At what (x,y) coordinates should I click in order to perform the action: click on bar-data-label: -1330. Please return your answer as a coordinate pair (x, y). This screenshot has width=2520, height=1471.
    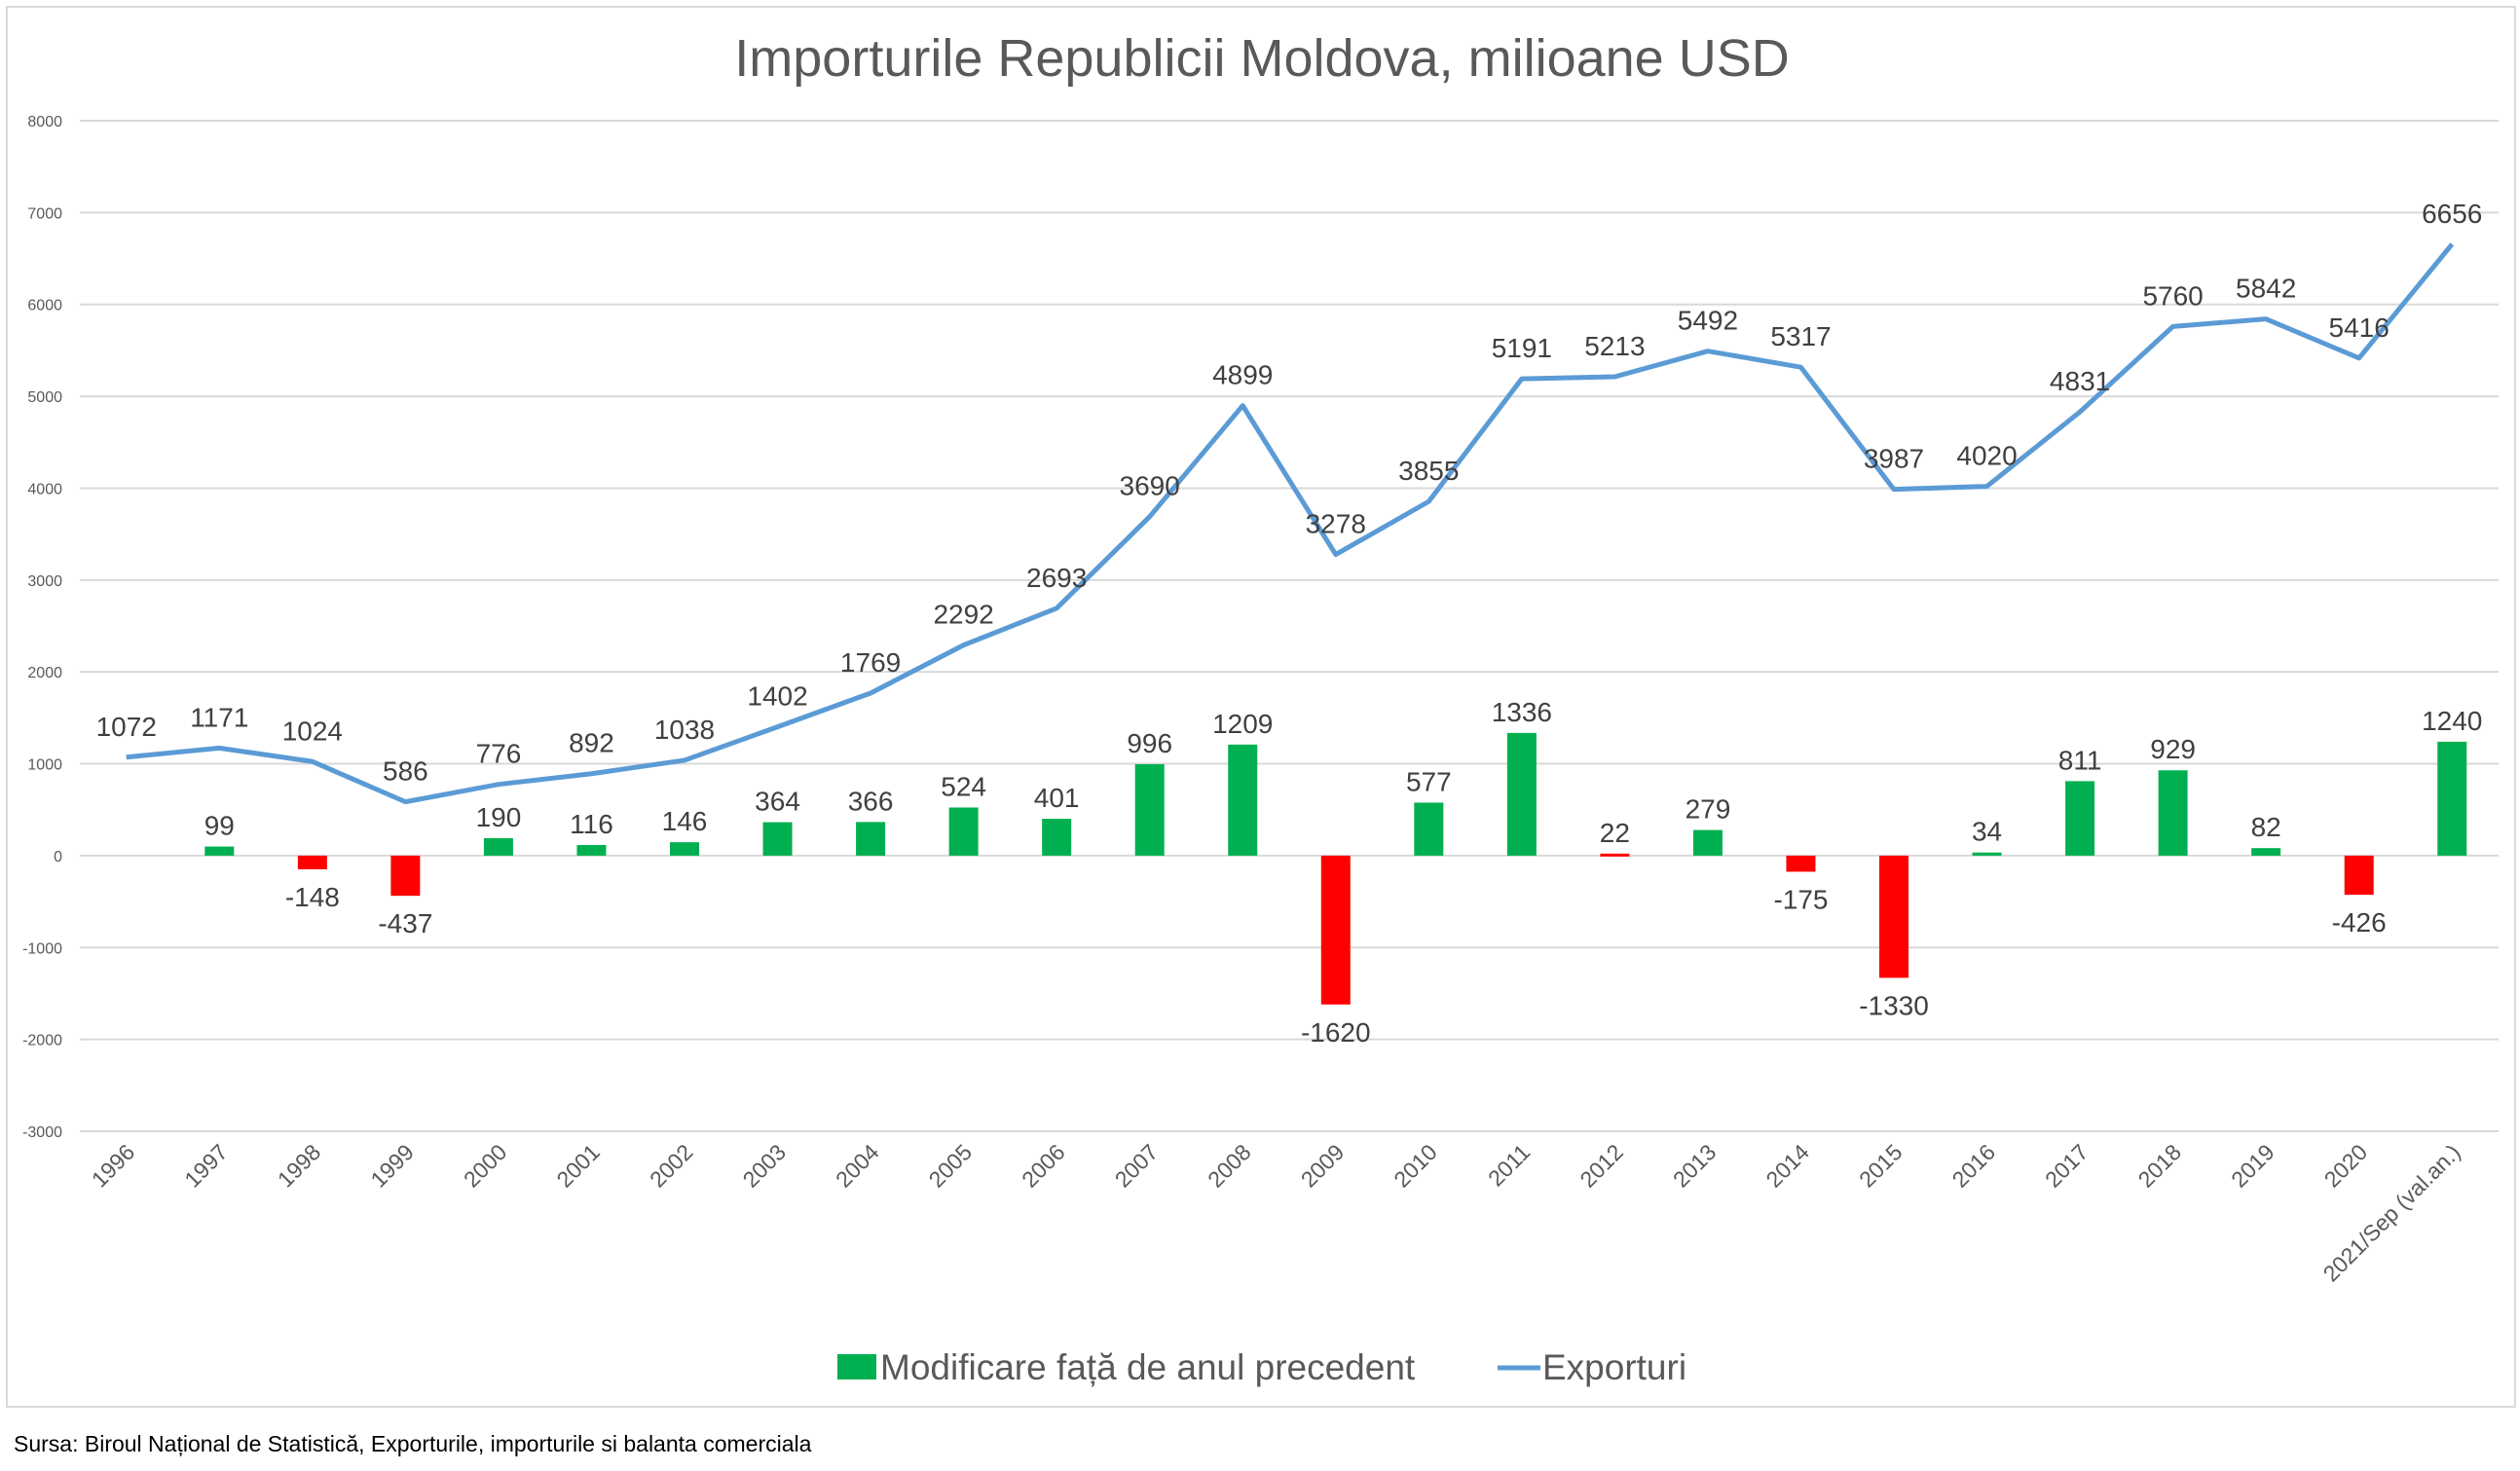
    Looking at the image, I should click on (1894, 1005).